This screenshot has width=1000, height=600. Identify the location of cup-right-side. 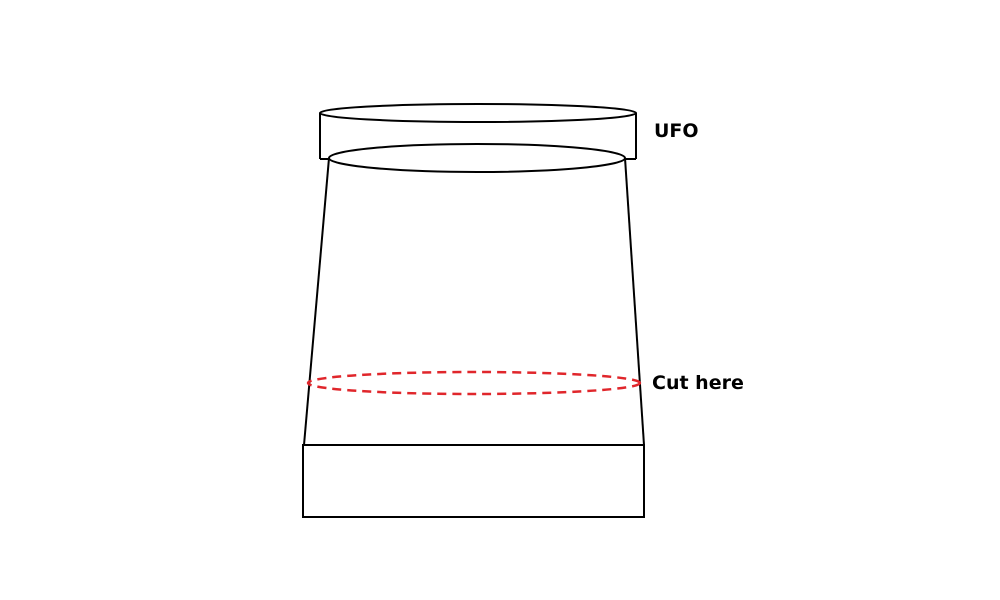
(634, 301).